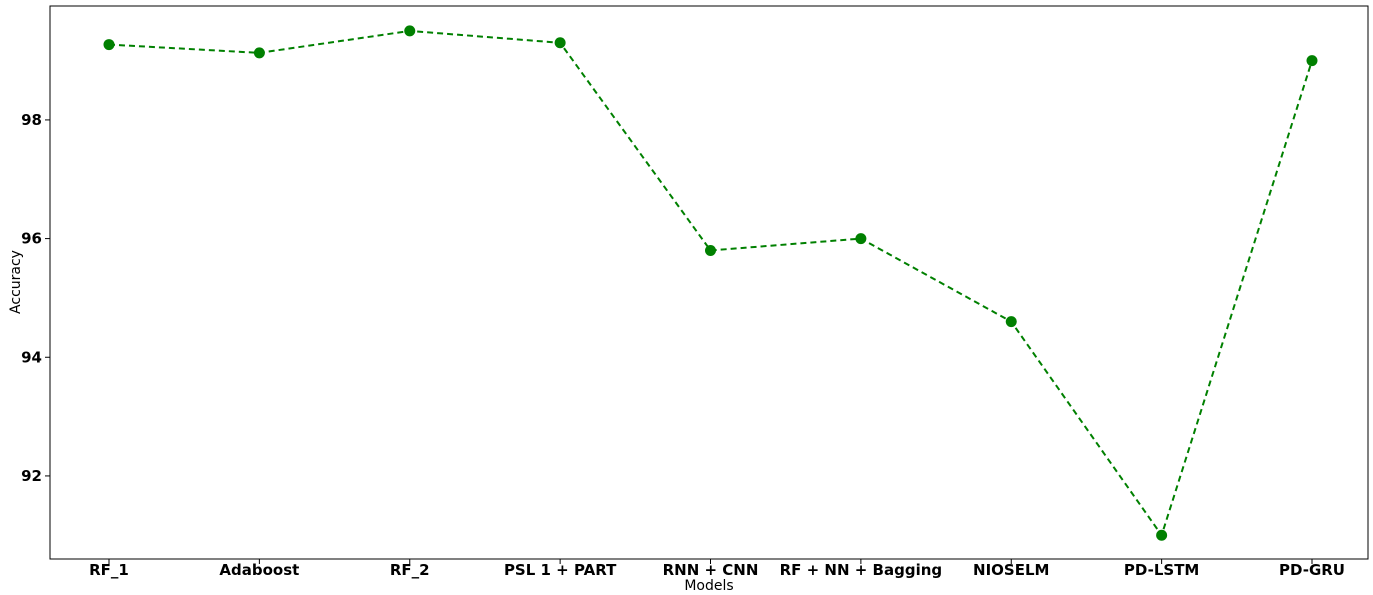  What do you see at coordinates (31, 357) in the screenshot?
I see `y-tick-label: 94` at bounding box center [31, 357].